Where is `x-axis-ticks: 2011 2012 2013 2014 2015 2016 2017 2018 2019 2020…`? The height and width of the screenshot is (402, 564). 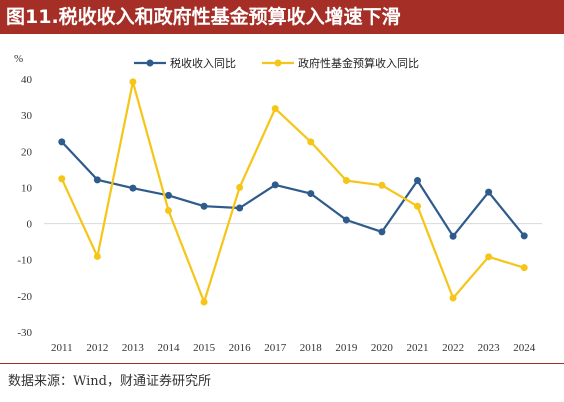 x-axis-ticks: 2011 2012 2013 2014 2015 2016 2017 2018 2019 2020… is located at coordinates (293, 348).